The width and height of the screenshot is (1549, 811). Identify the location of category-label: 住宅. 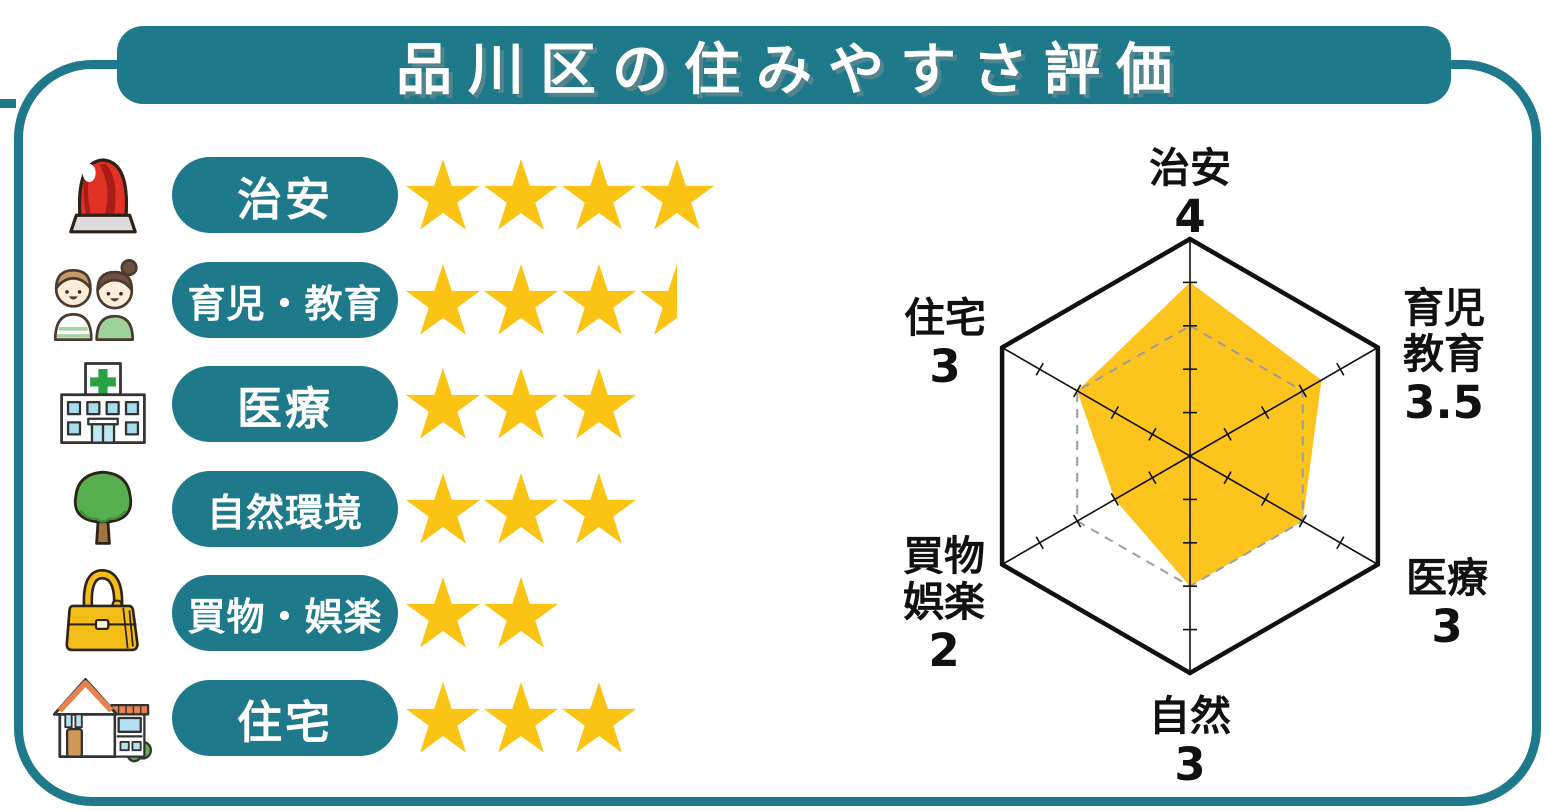
(284, 722).